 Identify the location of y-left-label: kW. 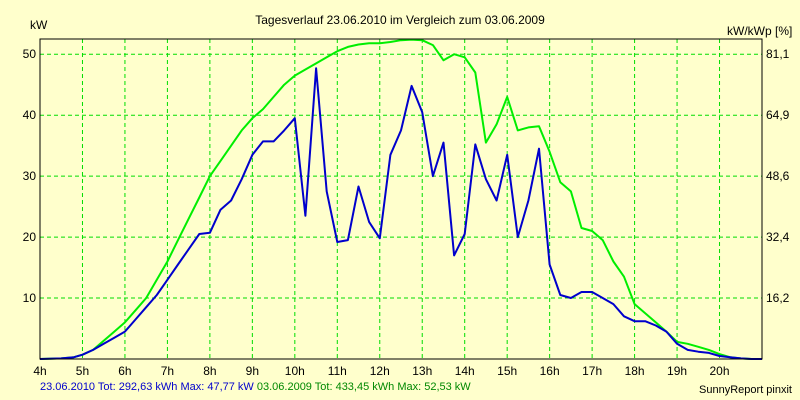
(39, 25).